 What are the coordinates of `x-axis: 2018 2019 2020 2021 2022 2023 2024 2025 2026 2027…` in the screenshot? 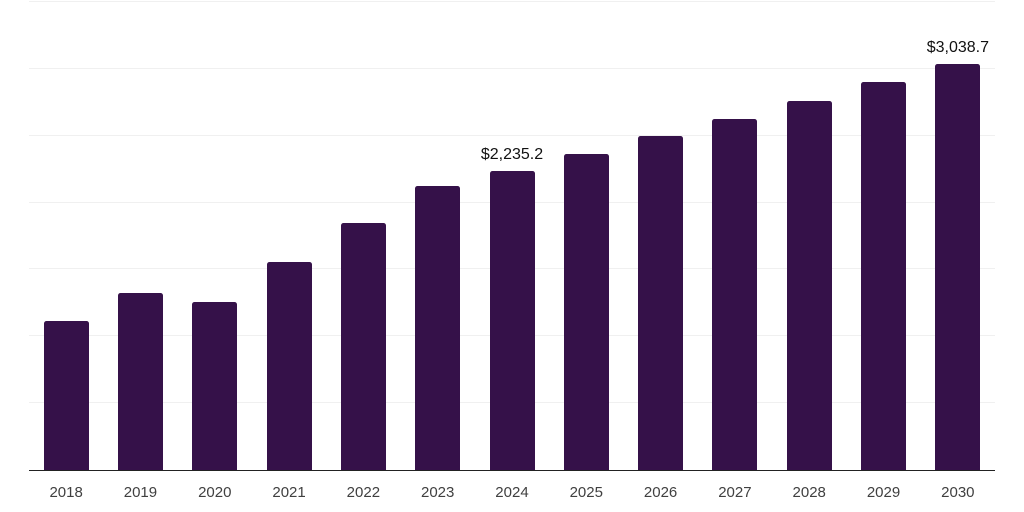 It's located at (512, 491).